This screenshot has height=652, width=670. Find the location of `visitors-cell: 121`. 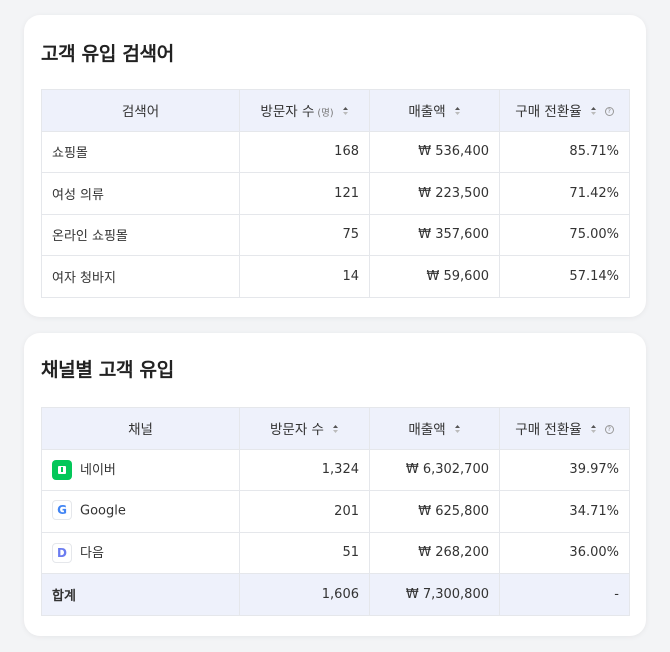

visitors-cell: 121 is located at coordinates (304, 193).